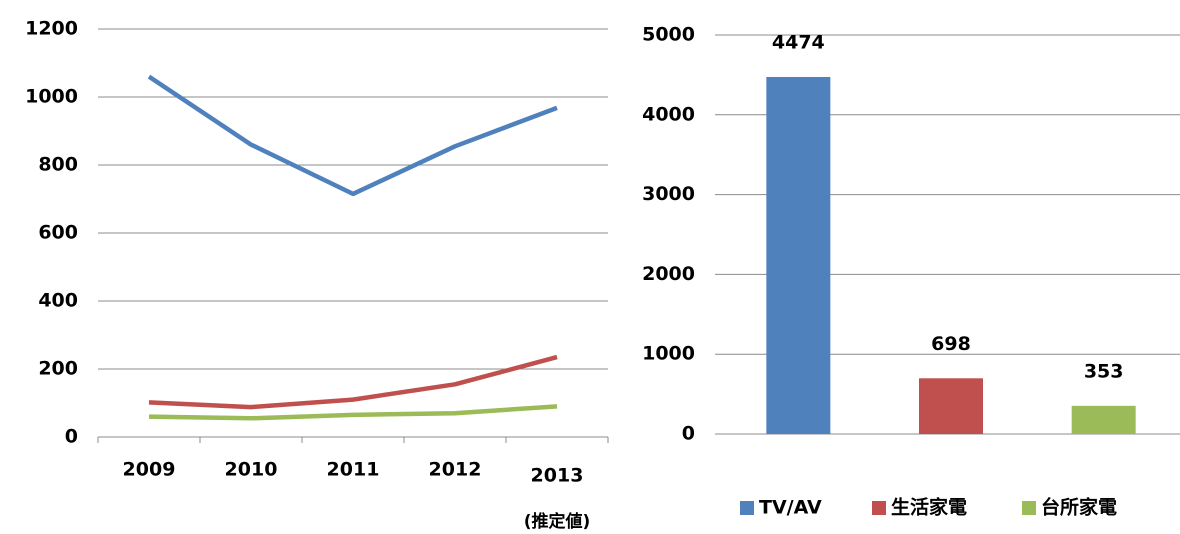 The width and height of the screenshot is (1180, 534). I want to click on y-tick-label: 800, so click(58, 165).